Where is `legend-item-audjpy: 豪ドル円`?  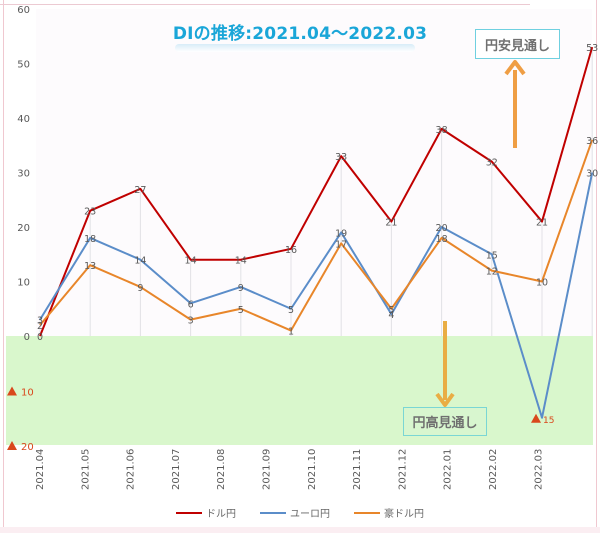 legend-item-audjpy: 豪ドル円 is located at coordinates (389, 512).